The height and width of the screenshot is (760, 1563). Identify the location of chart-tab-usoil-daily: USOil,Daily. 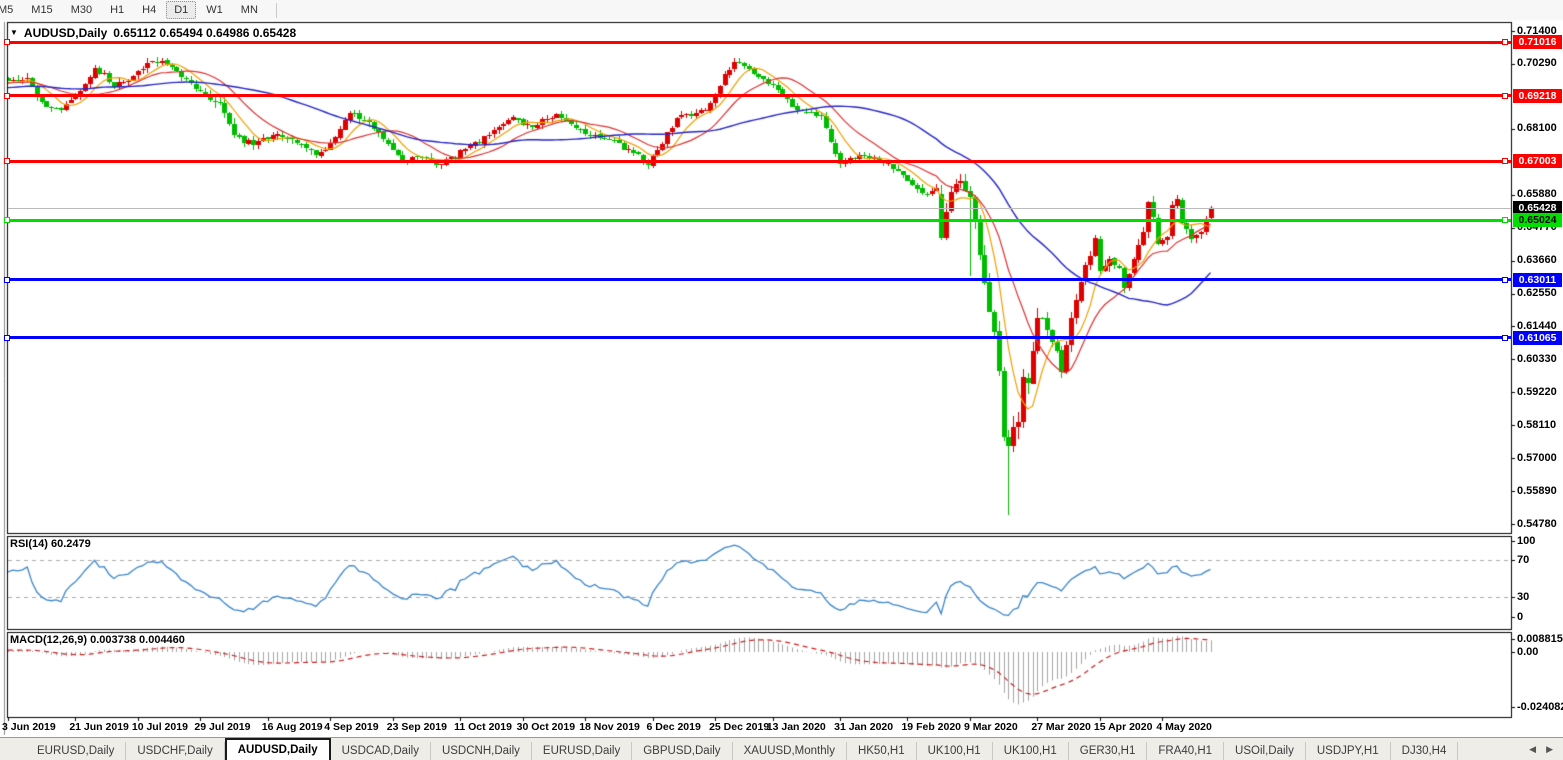
(1265, 751).